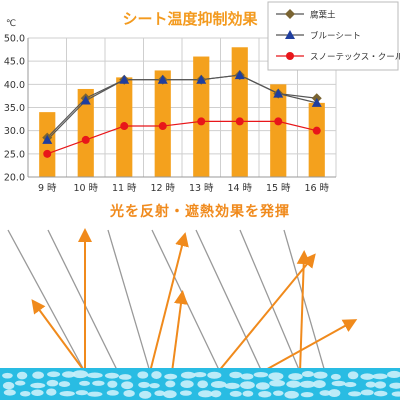 The width and height of the screenshot is (400, 400). What do you see at coordinates (14, 131) in the screenshot?
I see `y-tick-label: 30.0` at bounding box center [14, 131].